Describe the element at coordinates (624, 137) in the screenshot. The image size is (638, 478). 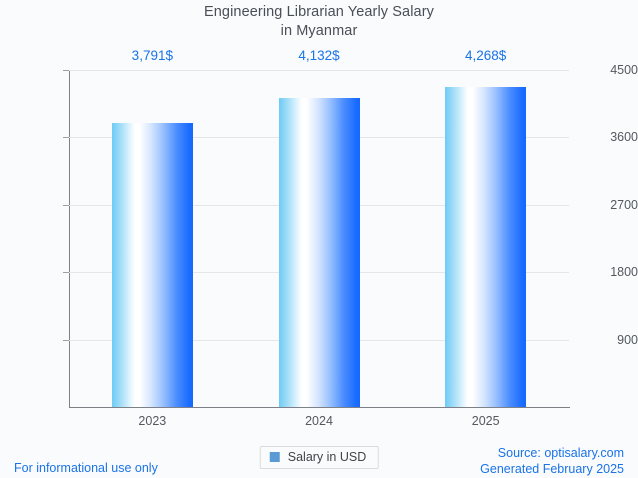
I see `y-axis-tick-label: 3600` at that location.